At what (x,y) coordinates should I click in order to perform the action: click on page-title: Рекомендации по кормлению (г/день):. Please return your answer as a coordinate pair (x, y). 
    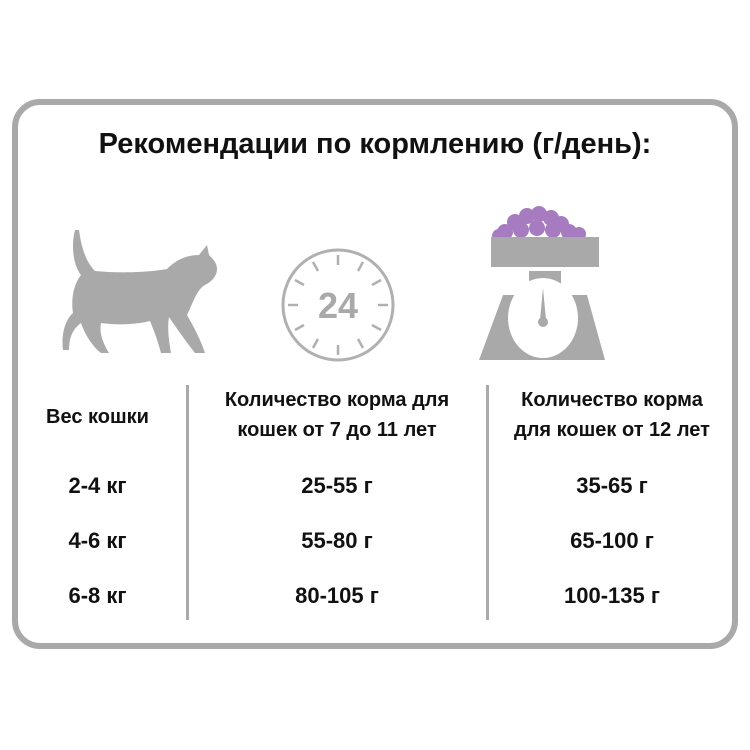
    Looking at the image, I should click on (375, 144).